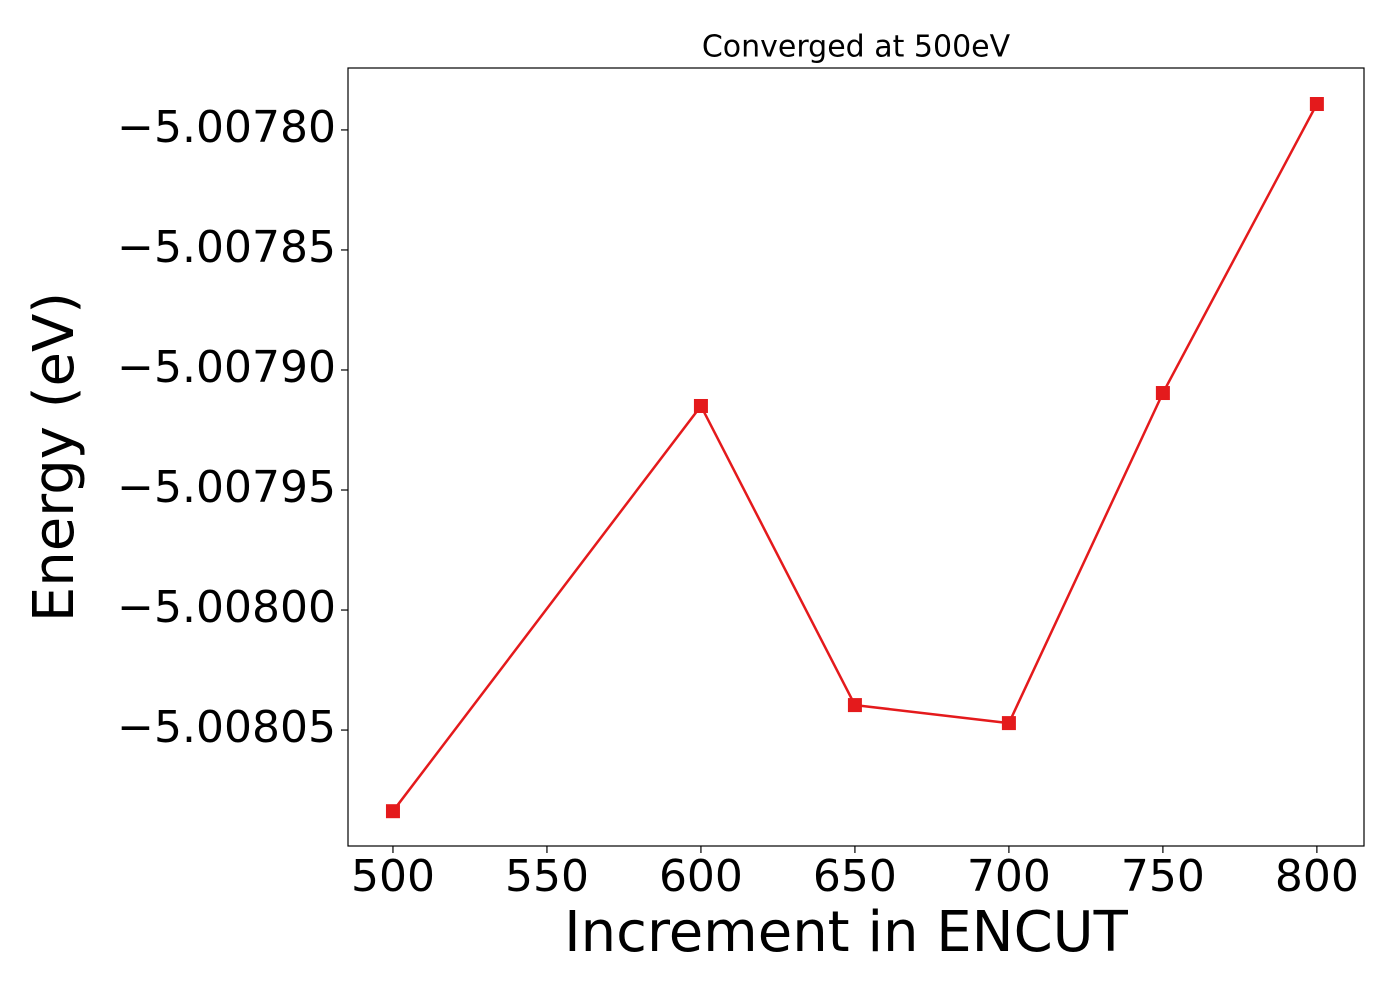 This screenshot has width=1400, height=1000. Describe the element at coordinates (547, 876) in the screenshot. I see `x-tick-label: 550` at that location.